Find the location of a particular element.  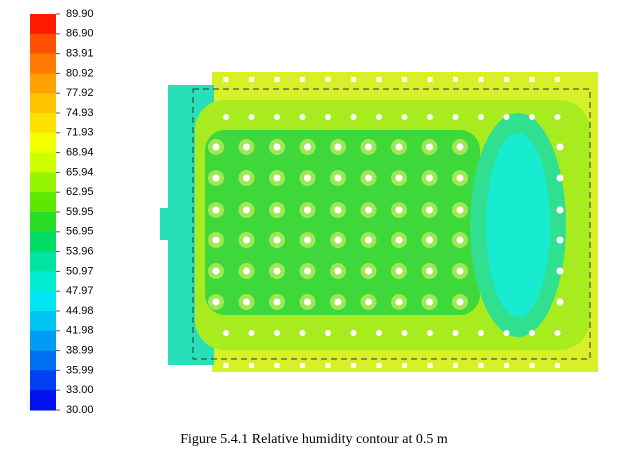

colorbar-label: 71.93 is located at coordinates (80, 133).